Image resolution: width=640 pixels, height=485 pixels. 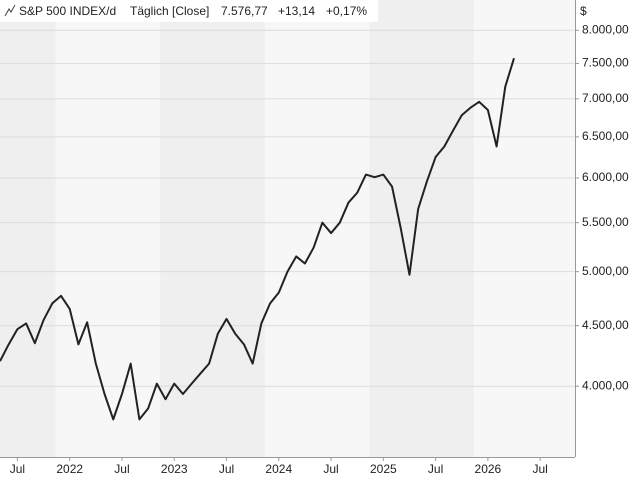 I want to click on y-tick-label: 5.500,00, so click(x=605, y=222).